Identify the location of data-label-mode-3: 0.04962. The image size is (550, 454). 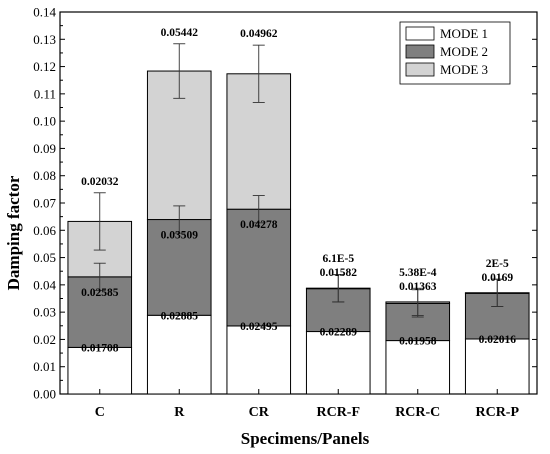
(259, 34).